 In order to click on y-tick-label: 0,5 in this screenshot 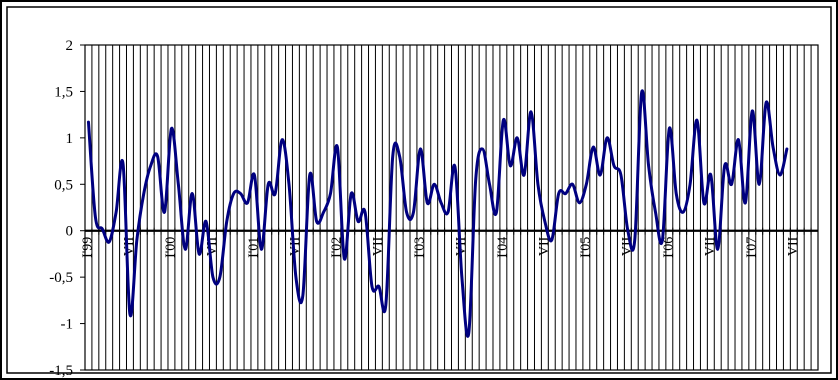, I will do `click(63, 185)`.